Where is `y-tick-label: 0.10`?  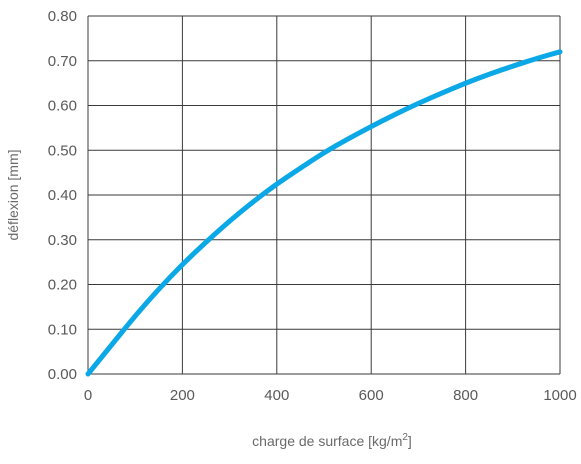
y-tick-label: 0.10 is located at coordinates (62, 329).